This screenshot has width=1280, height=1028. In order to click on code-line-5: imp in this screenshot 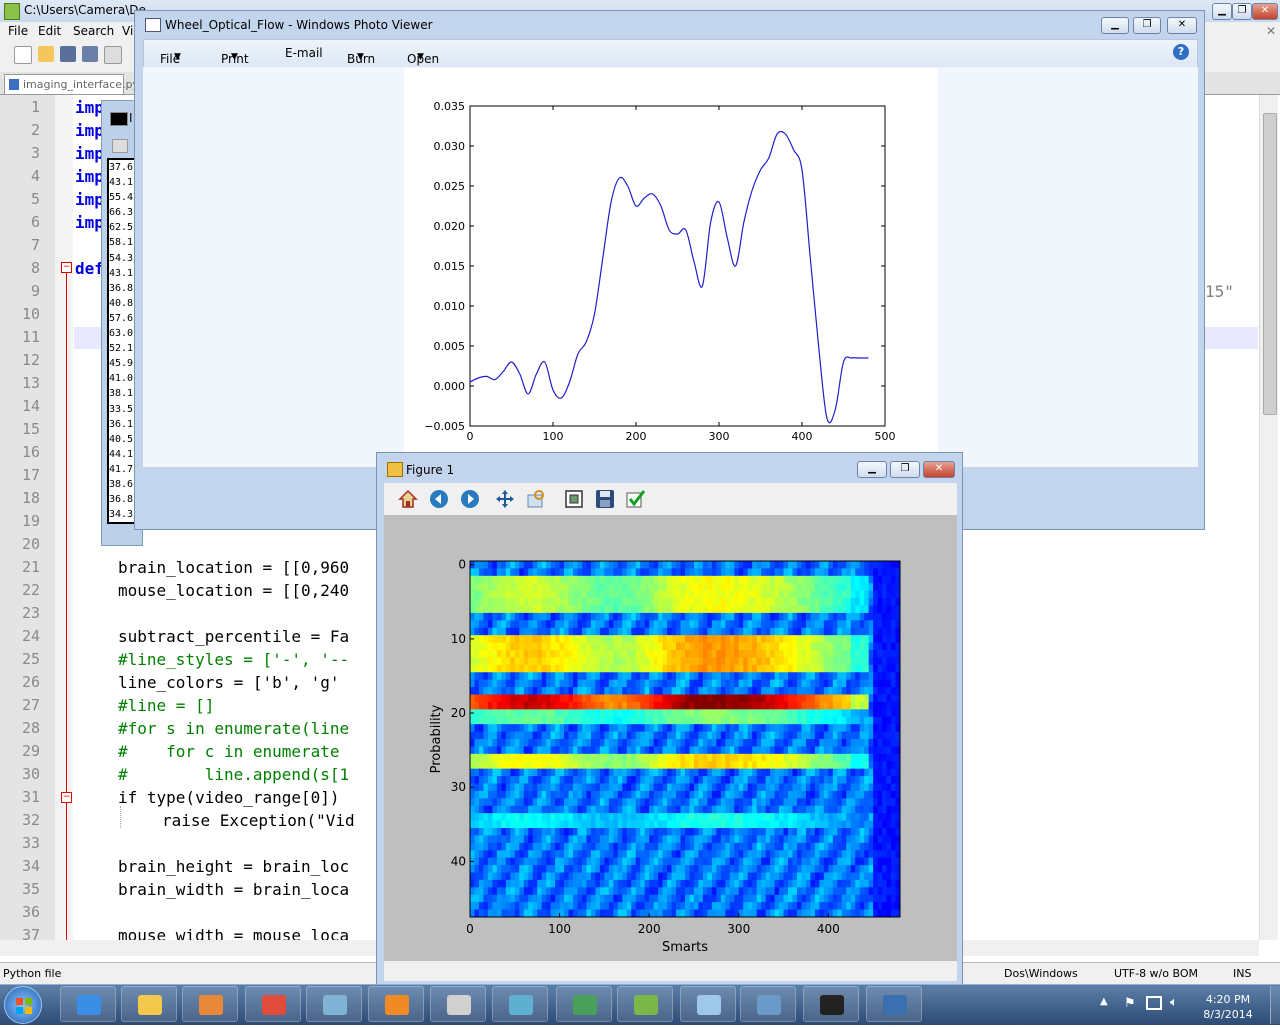, I will do `click(89, 199)`.